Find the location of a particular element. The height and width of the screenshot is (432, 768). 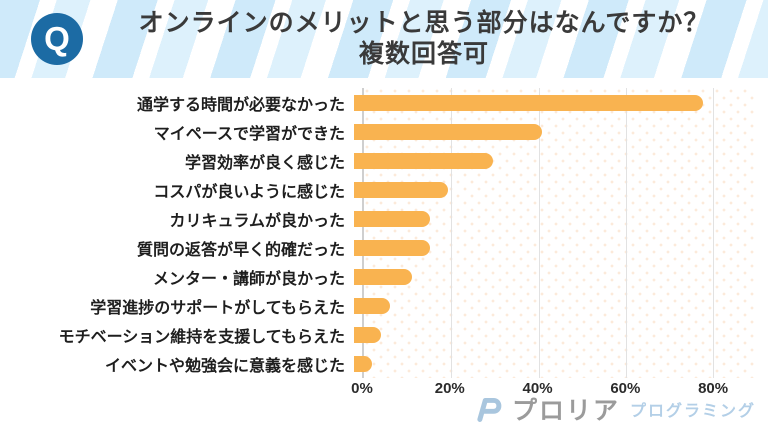

x-tick: 40% is located at coordinates (537, 388).